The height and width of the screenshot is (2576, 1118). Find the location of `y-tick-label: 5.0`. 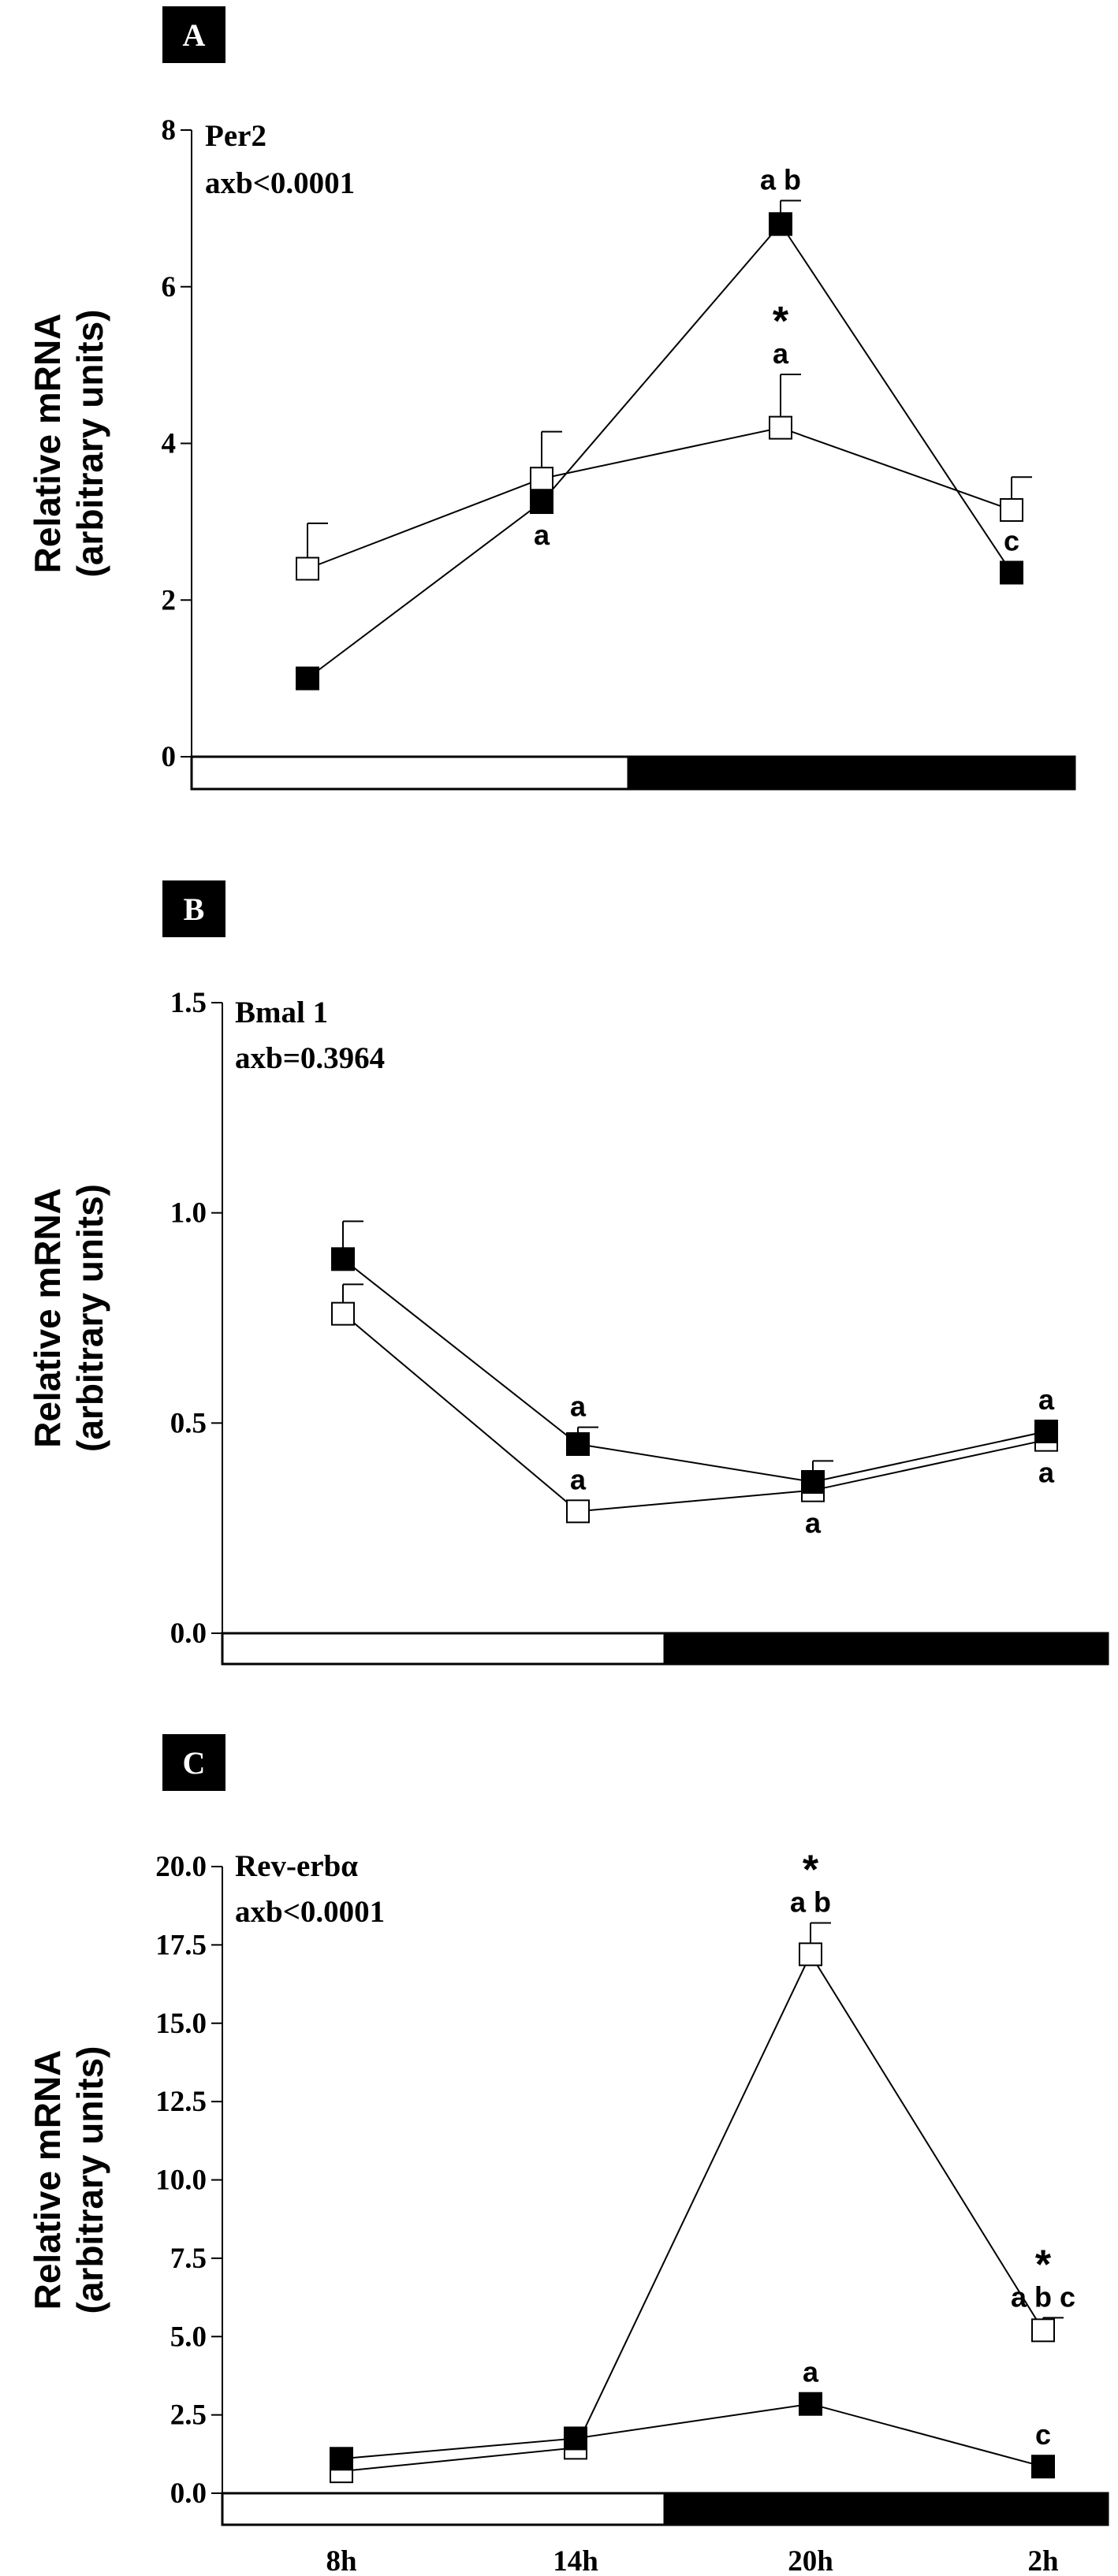

y-tick-label: 5.0 is located at coordinates (188, 2337).